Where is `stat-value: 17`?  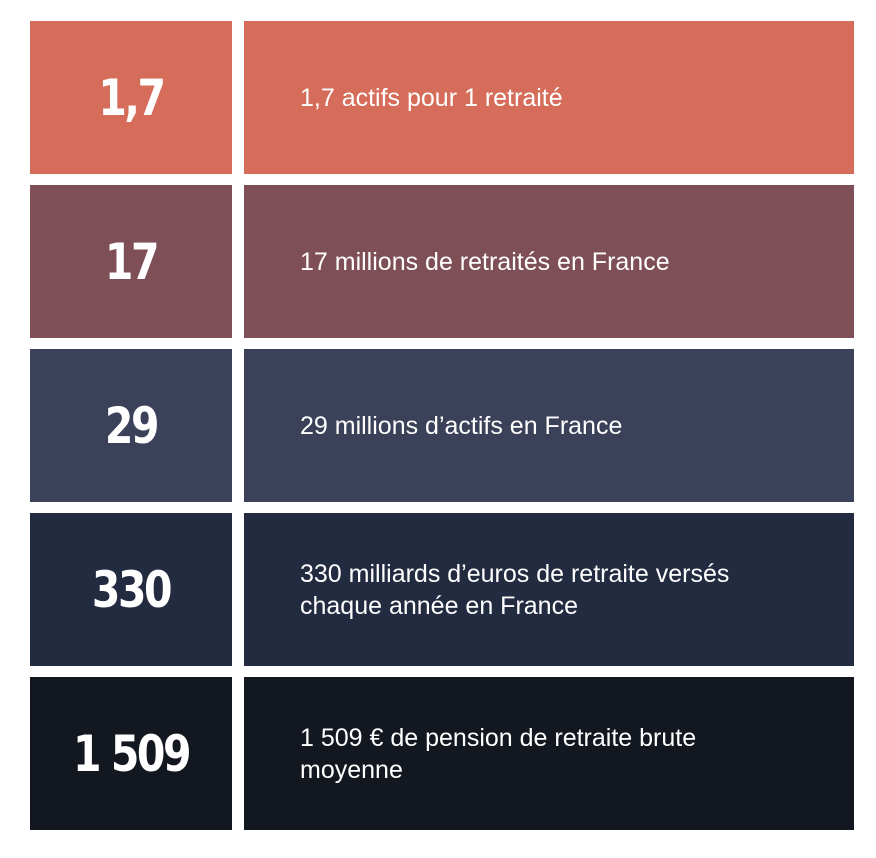 stat-value: 17 is located at coordinates (132, 261).